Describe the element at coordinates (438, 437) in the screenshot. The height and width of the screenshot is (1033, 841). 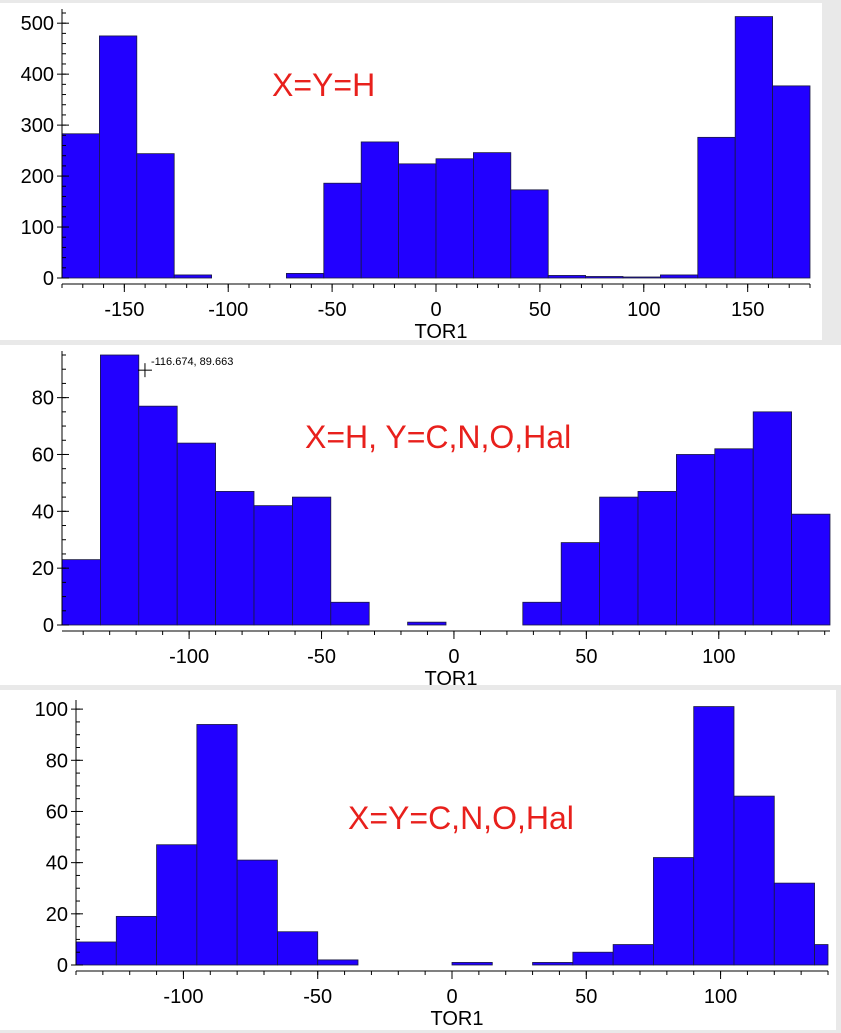
I see `annotation-label-2: X=H, Y=C,N,O,Hal` at that location.